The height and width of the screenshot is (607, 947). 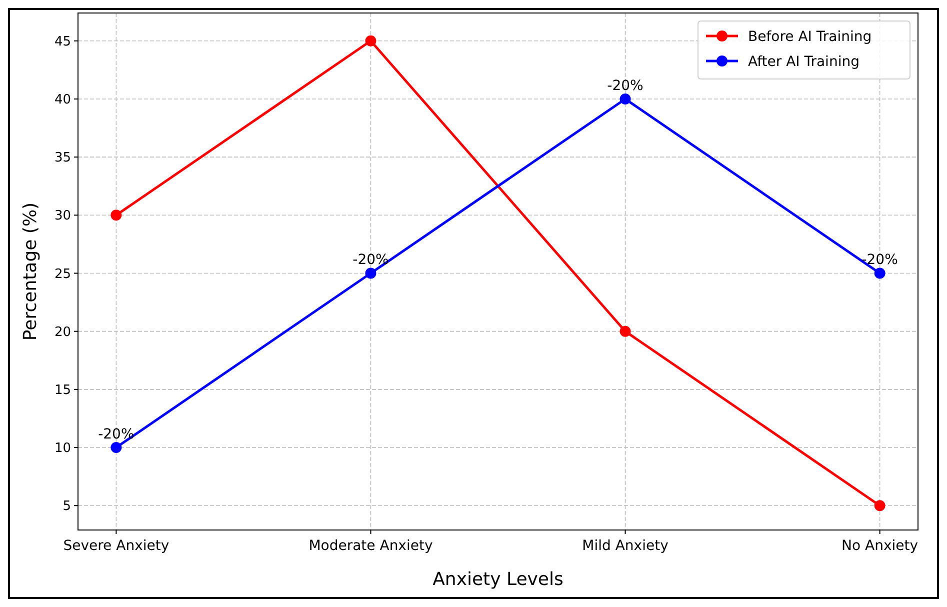 What do you see at coordinates (62, 390) in the screenshot?
I see `y-tick-label: 15` at bounding box center [62, 390].